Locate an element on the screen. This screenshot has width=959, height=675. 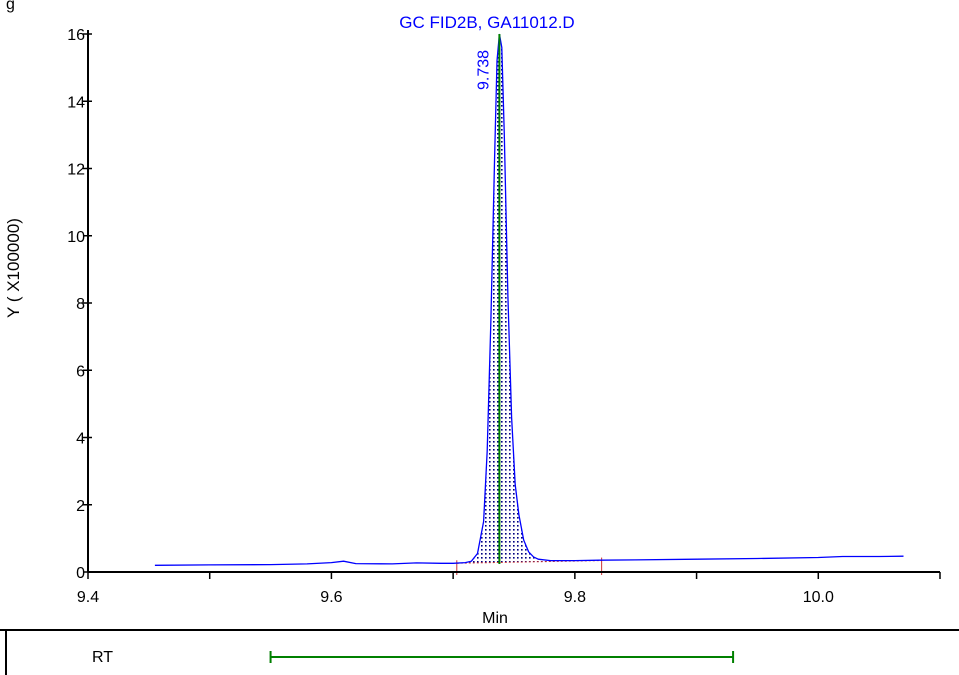
x-tick-label: 9.8 is located at coordinates (575, 597).